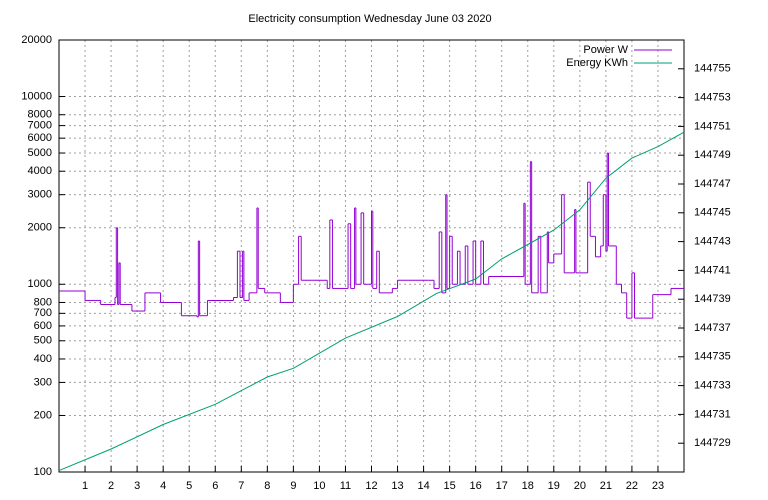 The image size is (768, 500). I want to click on y-tick-label: 2000, so click(40, 228).